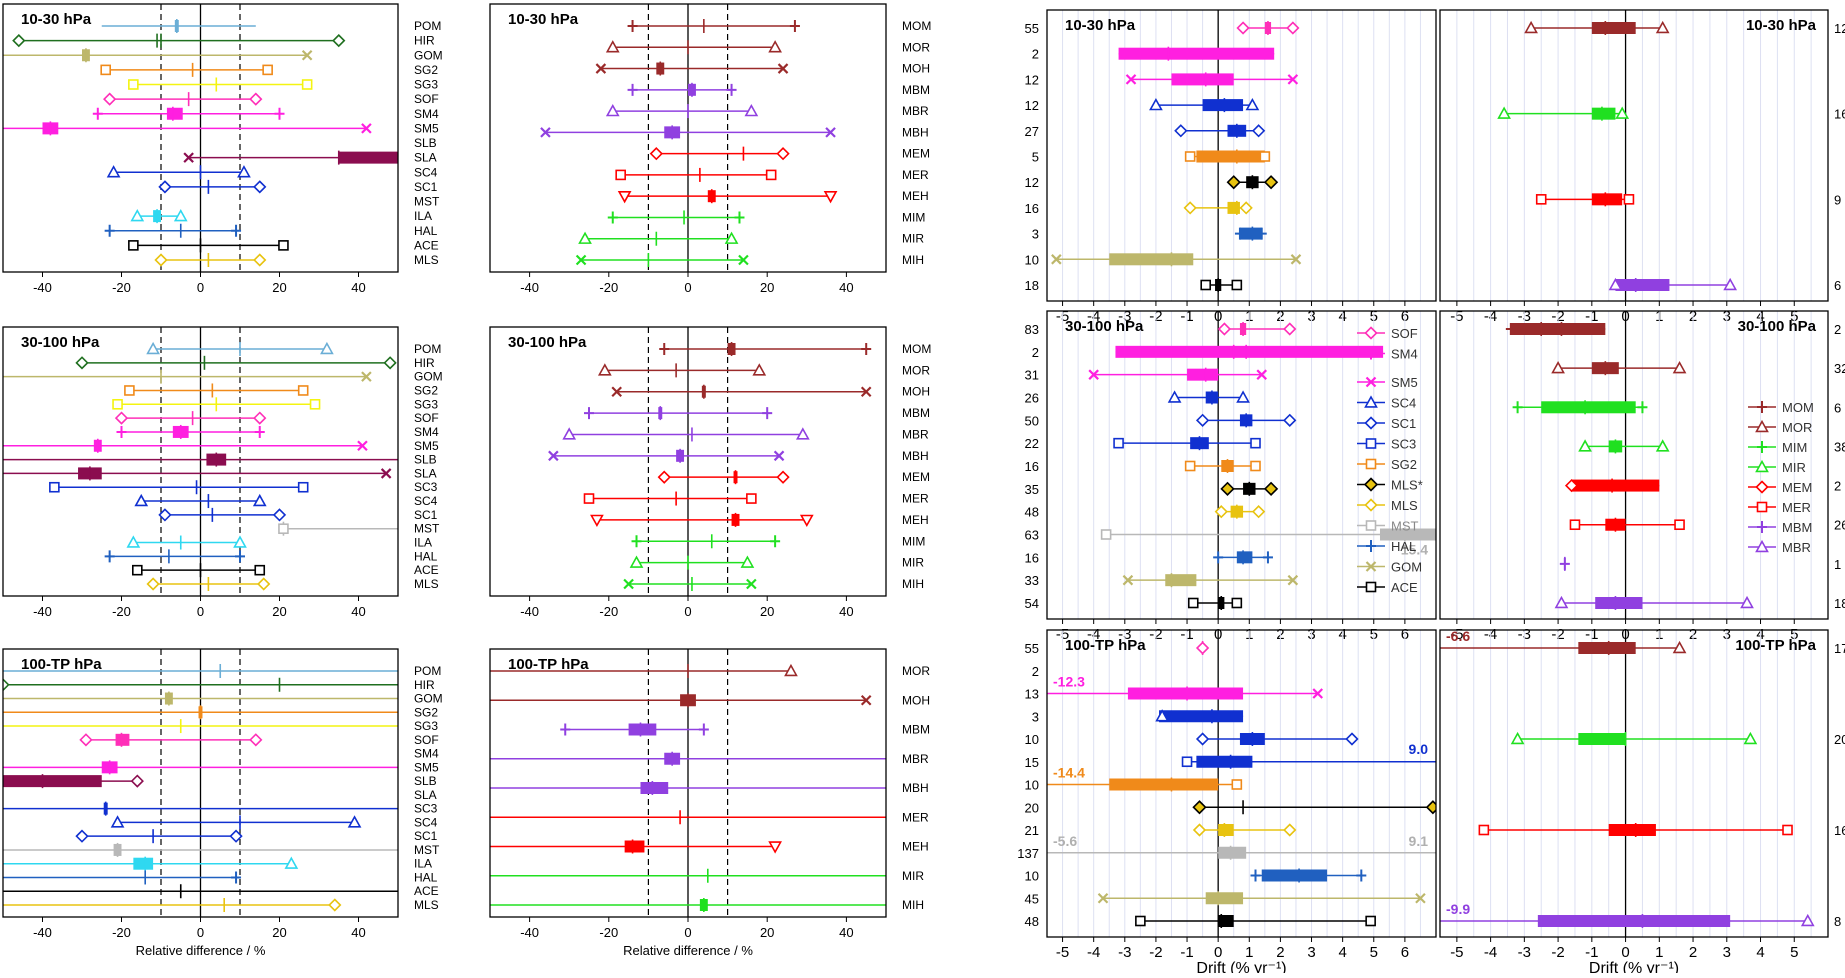  I want to click on count-label: 21, so click(1032, 830).